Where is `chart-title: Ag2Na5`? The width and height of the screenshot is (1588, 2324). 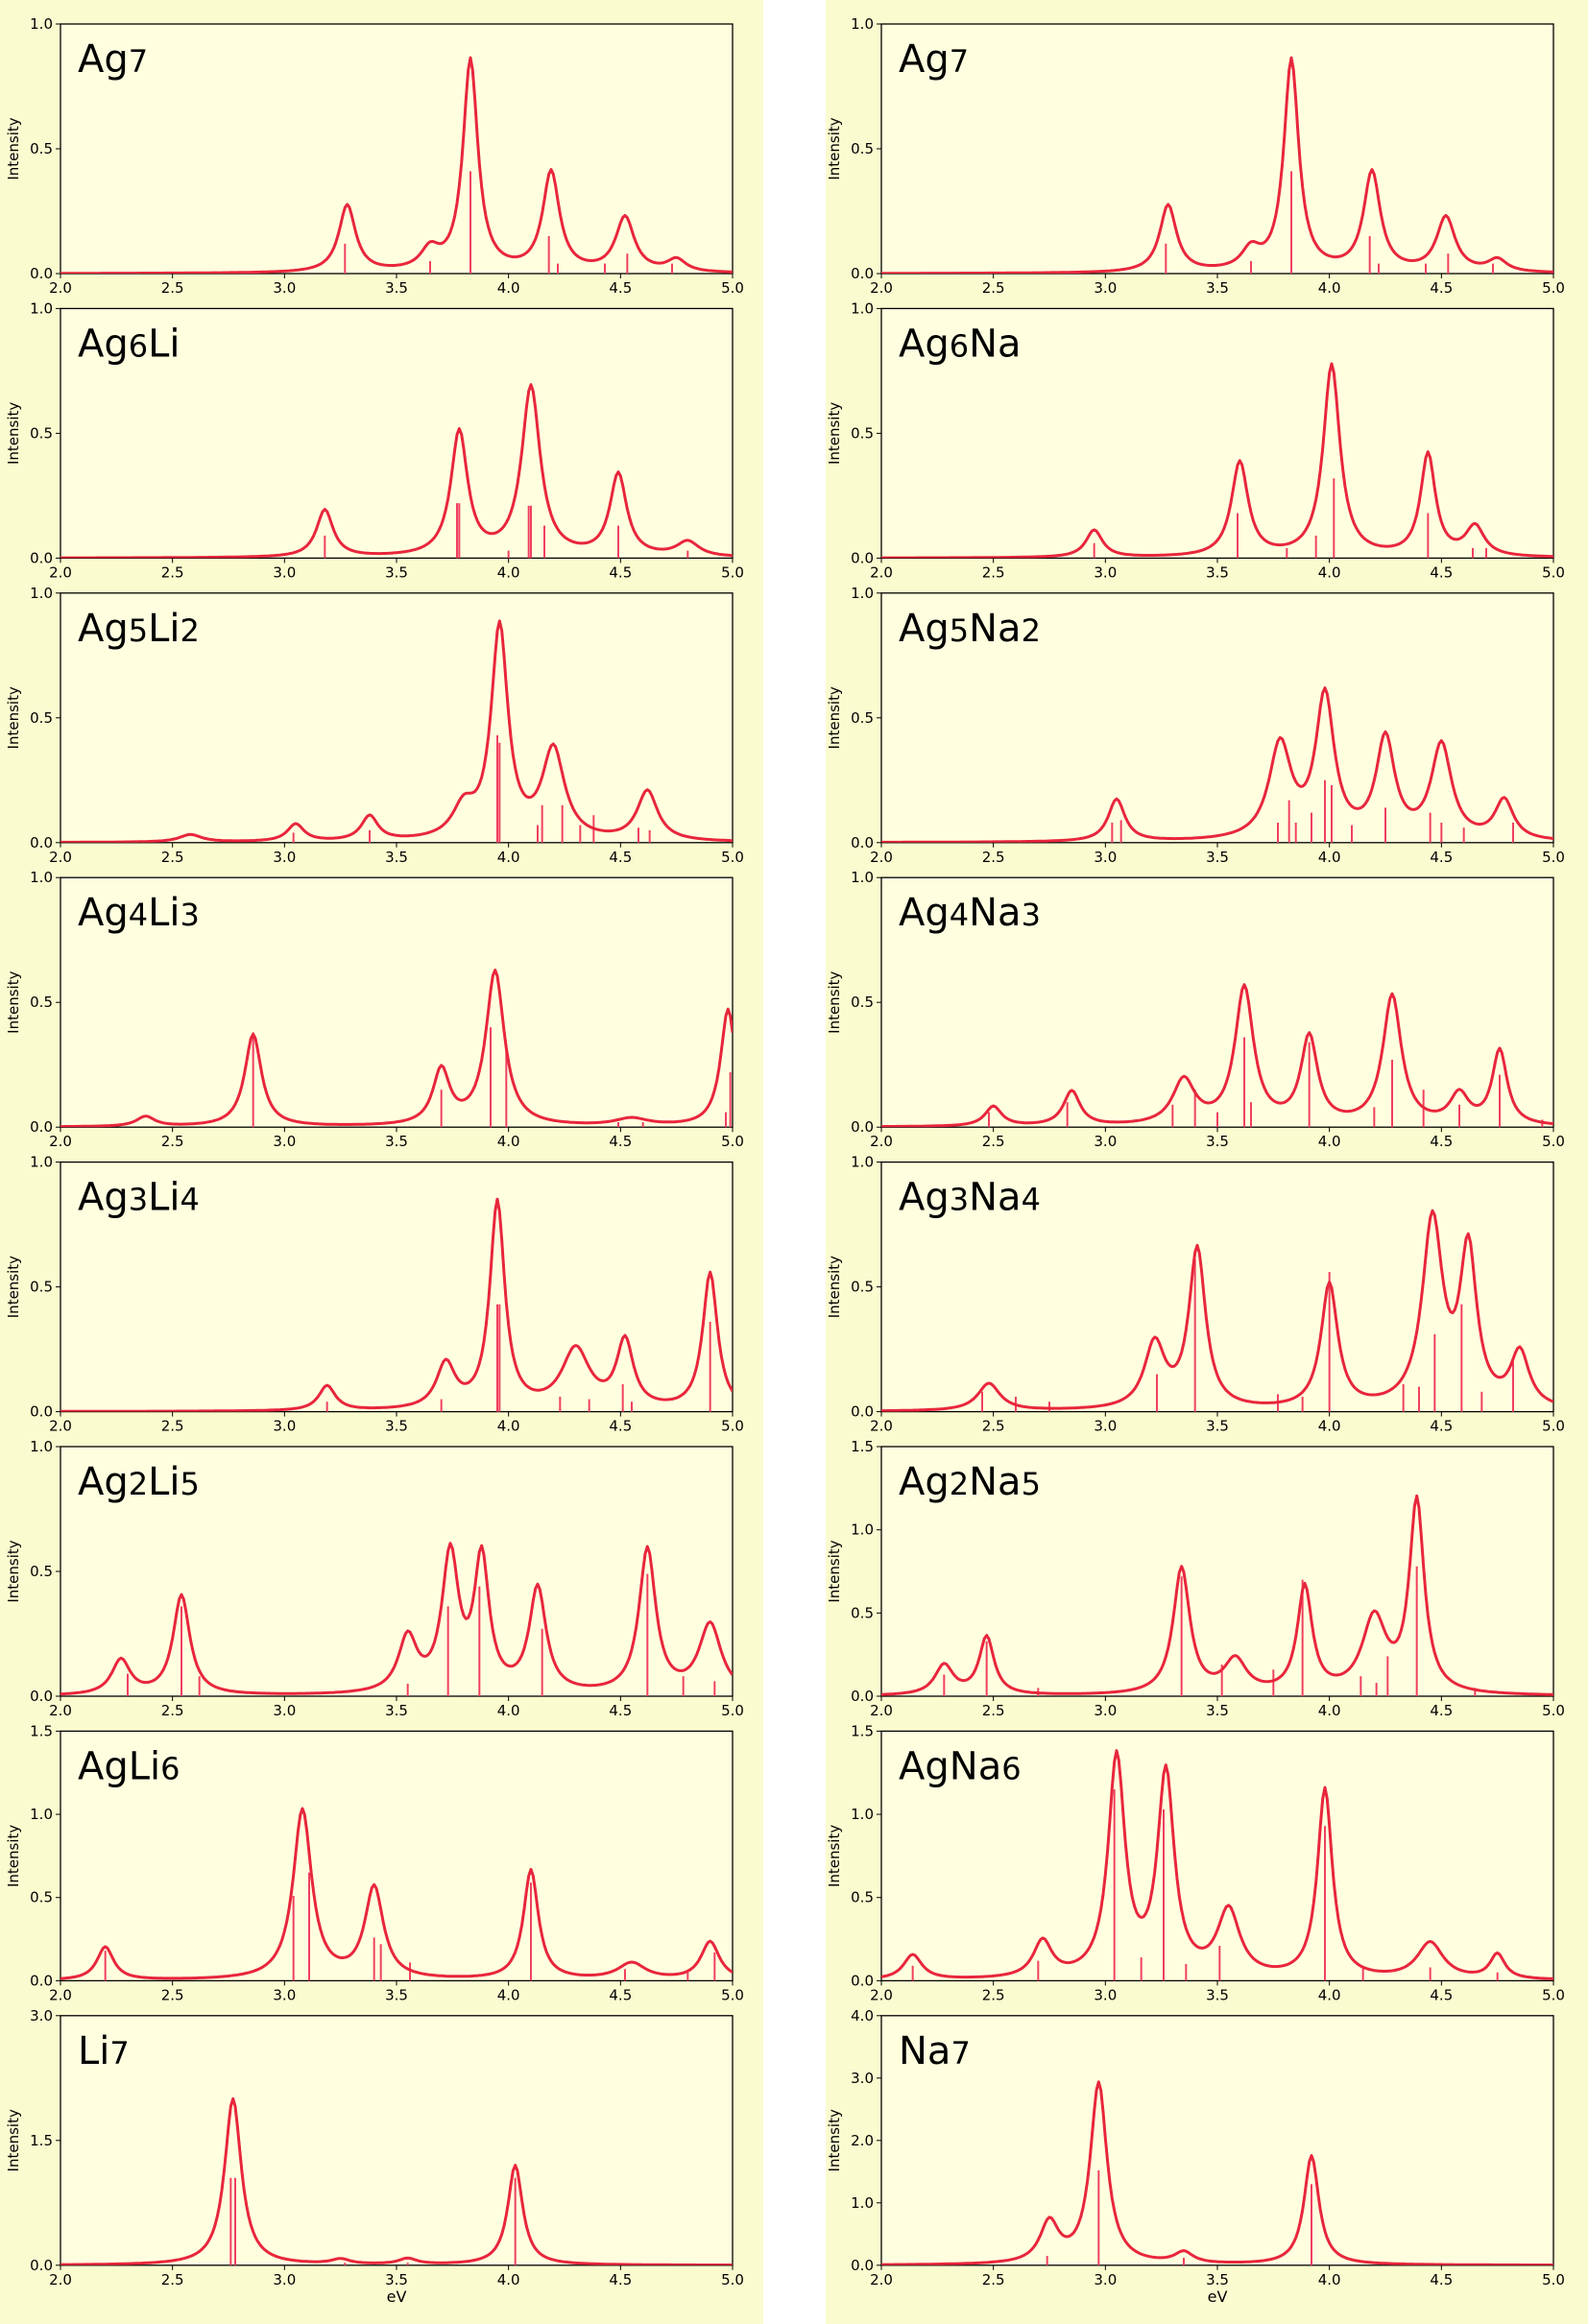 chart-title: Ag2Na5 is located at coordinates (970, 1482).